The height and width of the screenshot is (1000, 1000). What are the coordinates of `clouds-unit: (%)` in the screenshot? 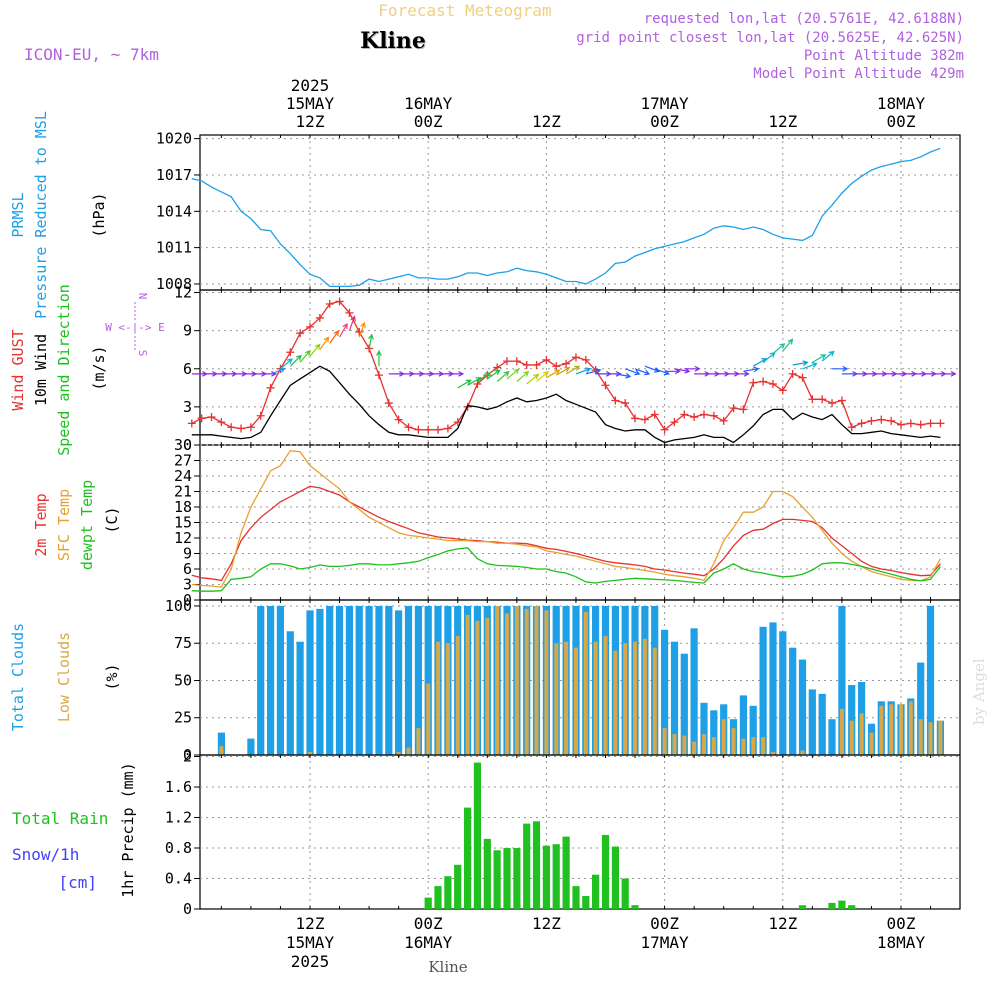 It's located at (112, 676).